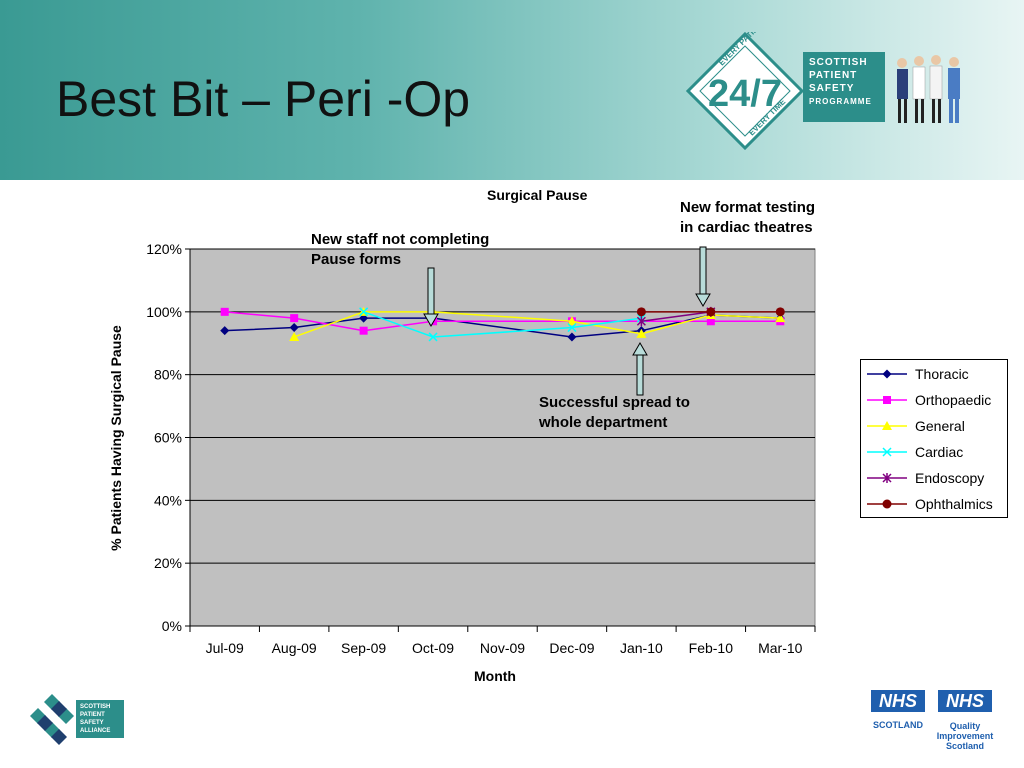  I want to click on every-patient-badge-logo: 24/7 EVERY PATIENT EVERY TIME, so click(745, 91).